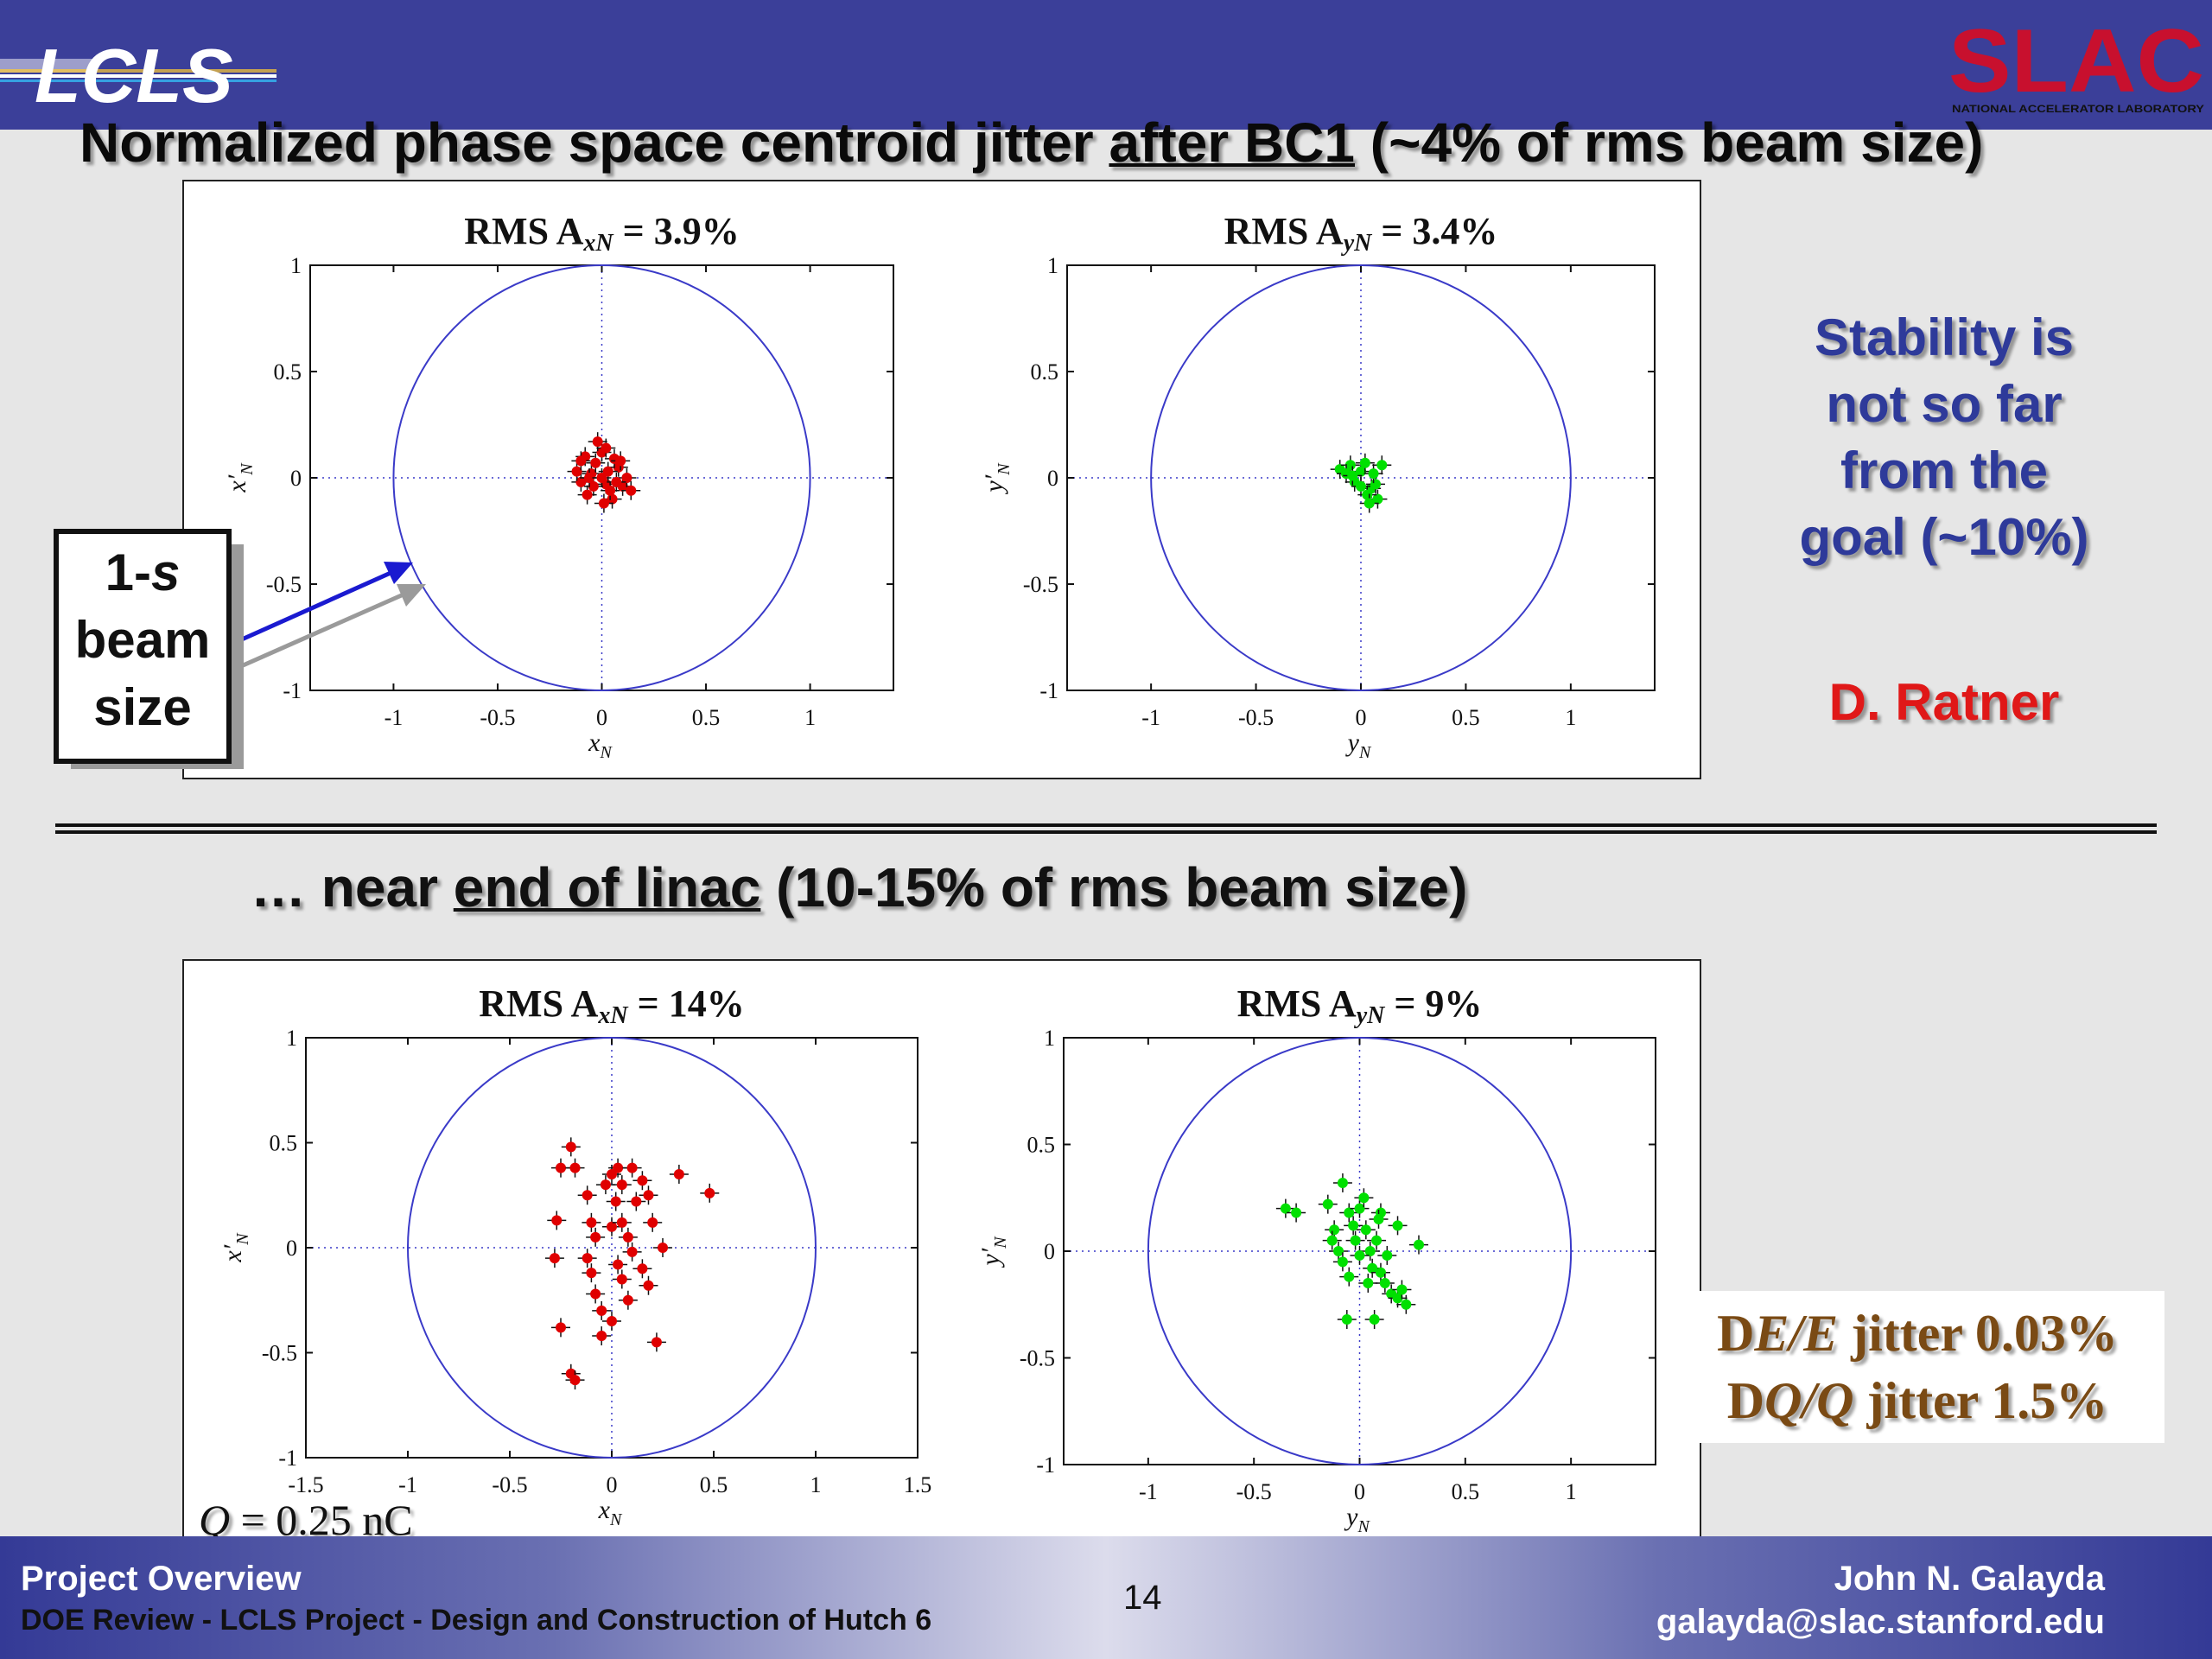 Image resolution: width=2212 pixels, height=1659 pixels. What do you see at coordinates (1048, 690) in the screenshot?
I see `y-tick-label: -1` at bounding box center [1048, 690].